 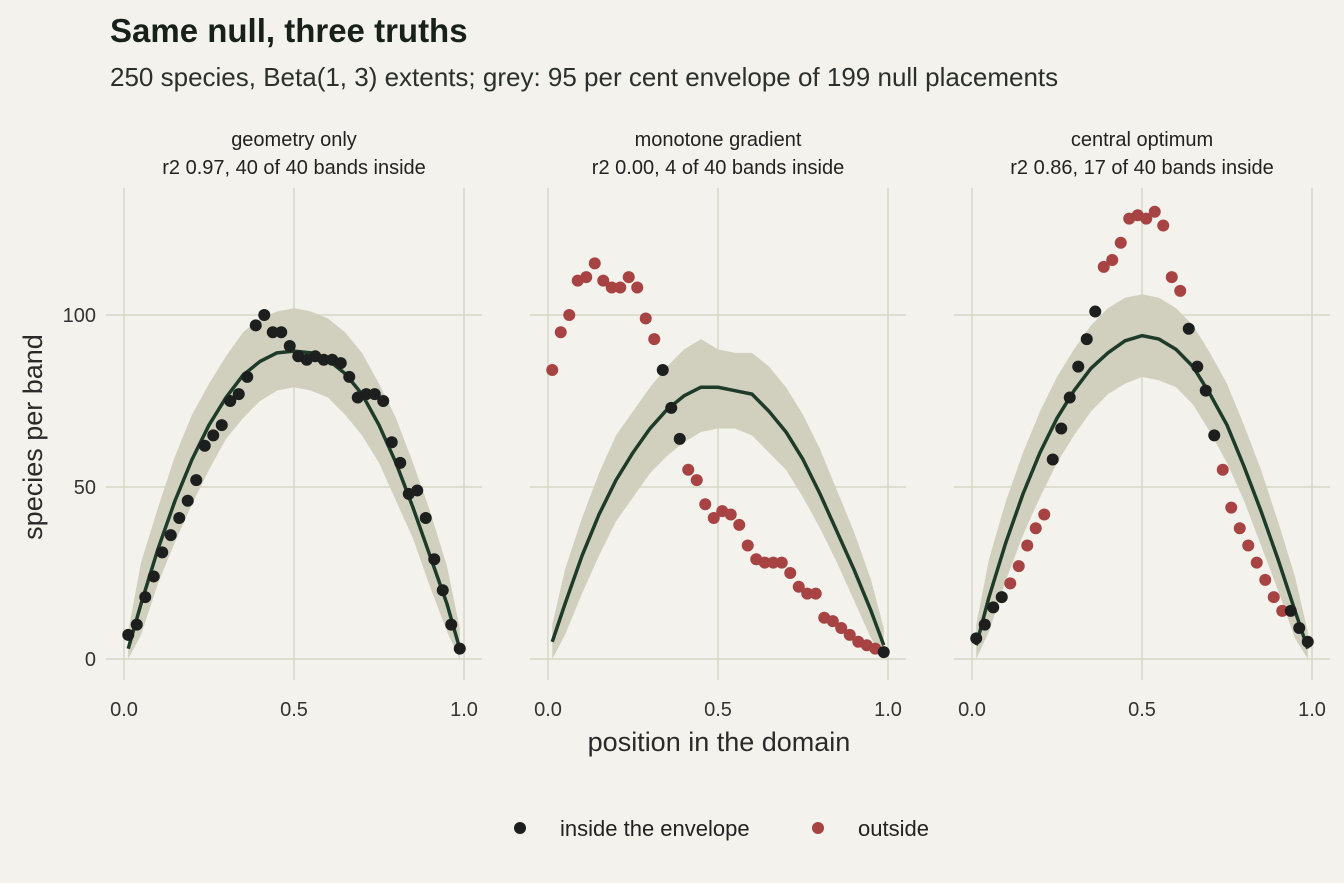 What do you see at coordinates (289, 30) in the screenshot?
I see `chart-title: Same null, three truths` at bounding box center [289, 30].